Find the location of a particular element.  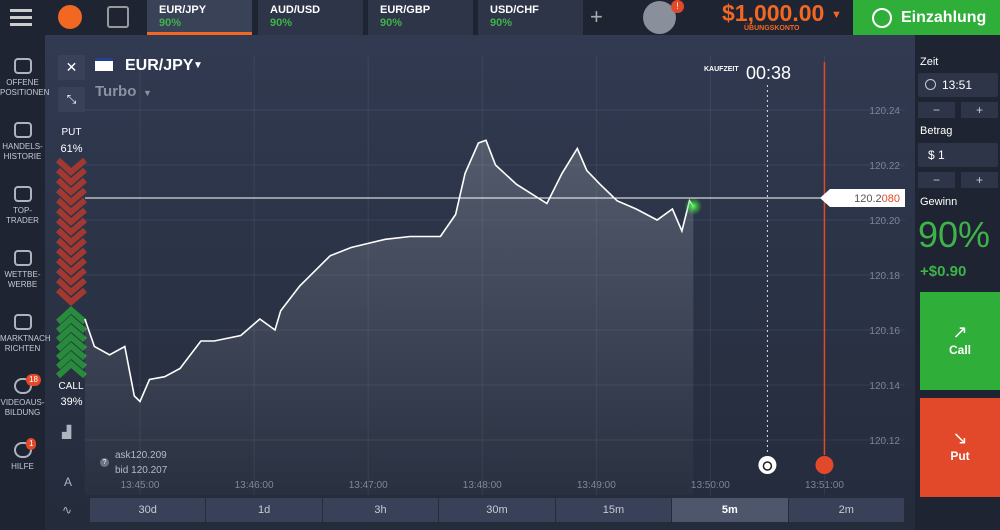

asset-tab: EUR/GBP 90% is located at coordinates (420, 17).